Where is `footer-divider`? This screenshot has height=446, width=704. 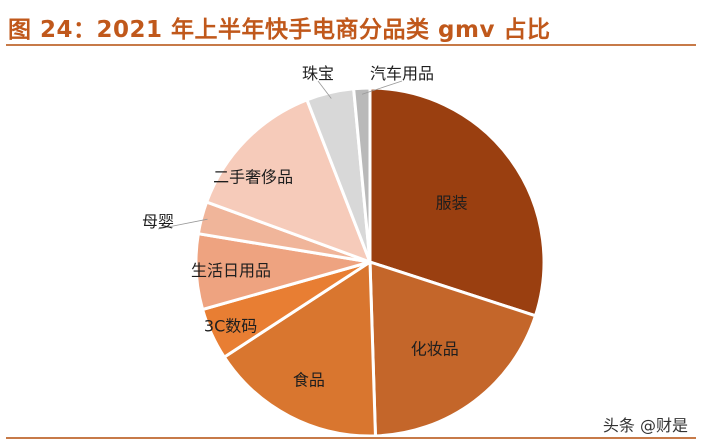 footer-divider is located at coordinates (351, 438).